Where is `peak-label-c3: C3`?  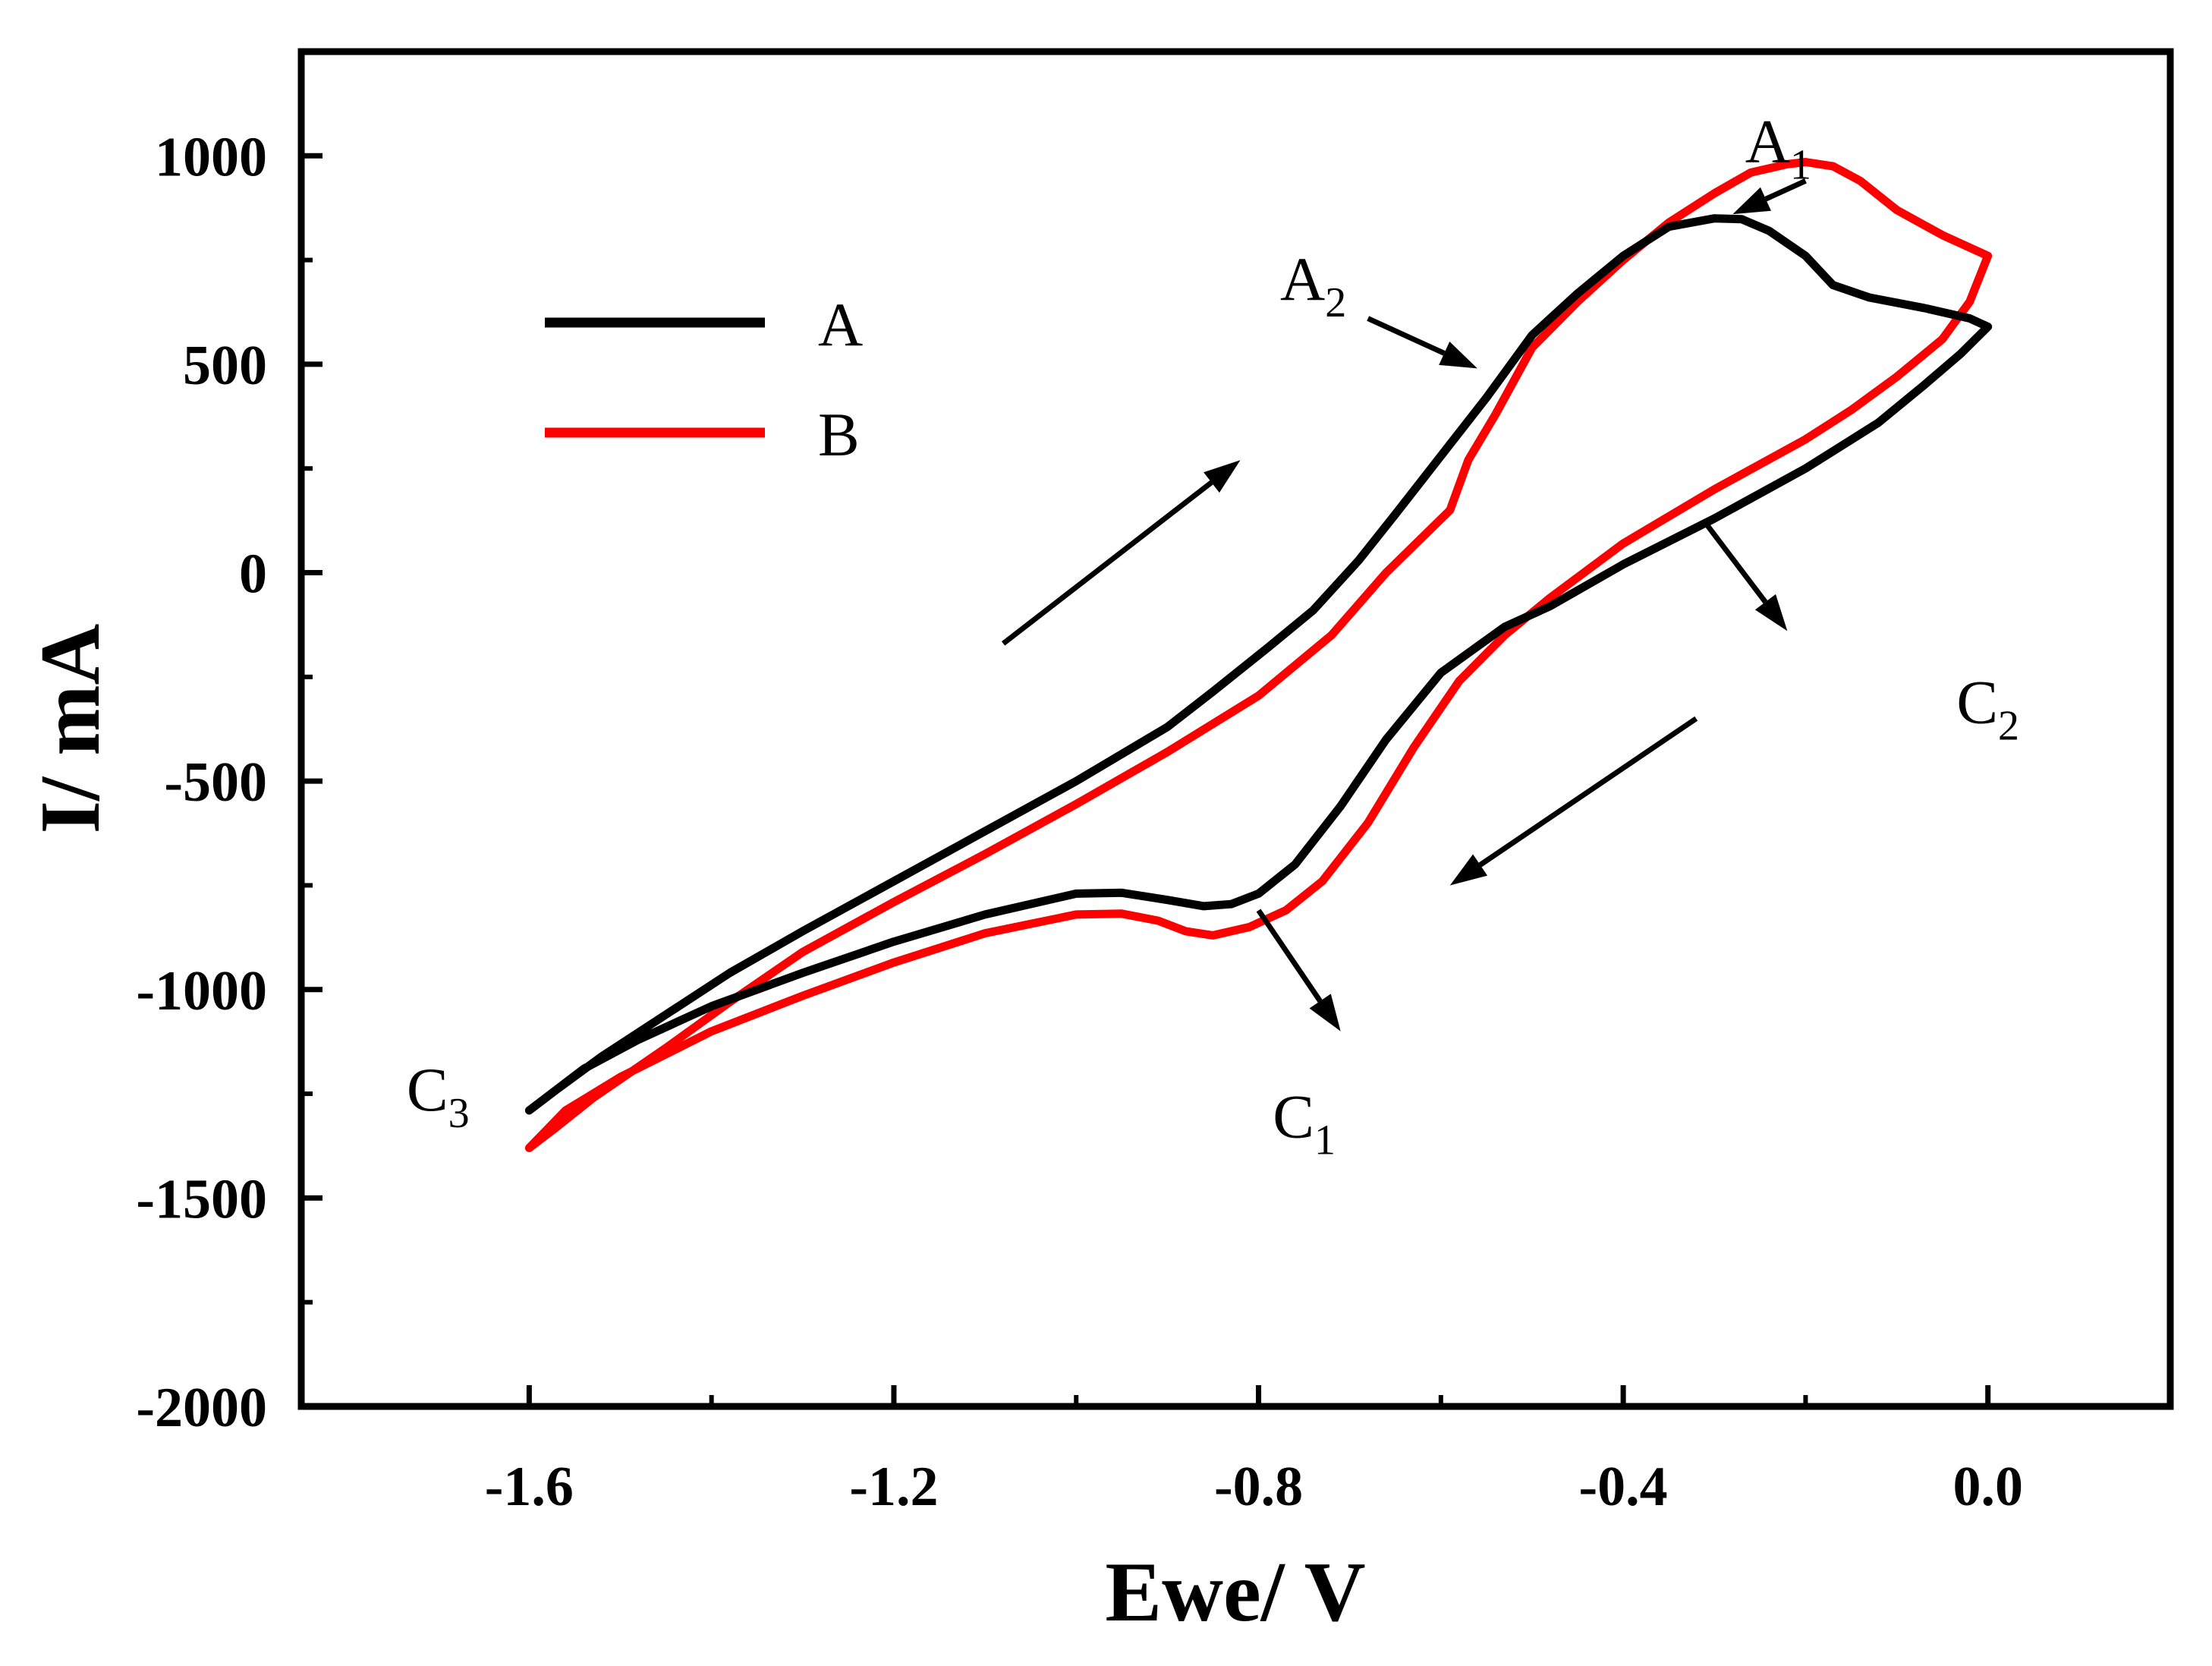 peak-label-c3: C3 is located at coordinates (438, 1096).